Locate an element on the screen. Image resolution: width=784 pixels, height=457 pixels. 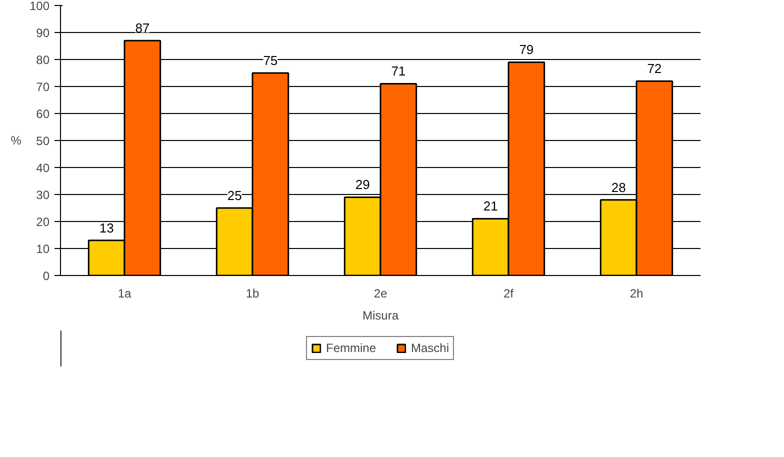
y-tick-label: 80 is located at coordinates (43, 60).